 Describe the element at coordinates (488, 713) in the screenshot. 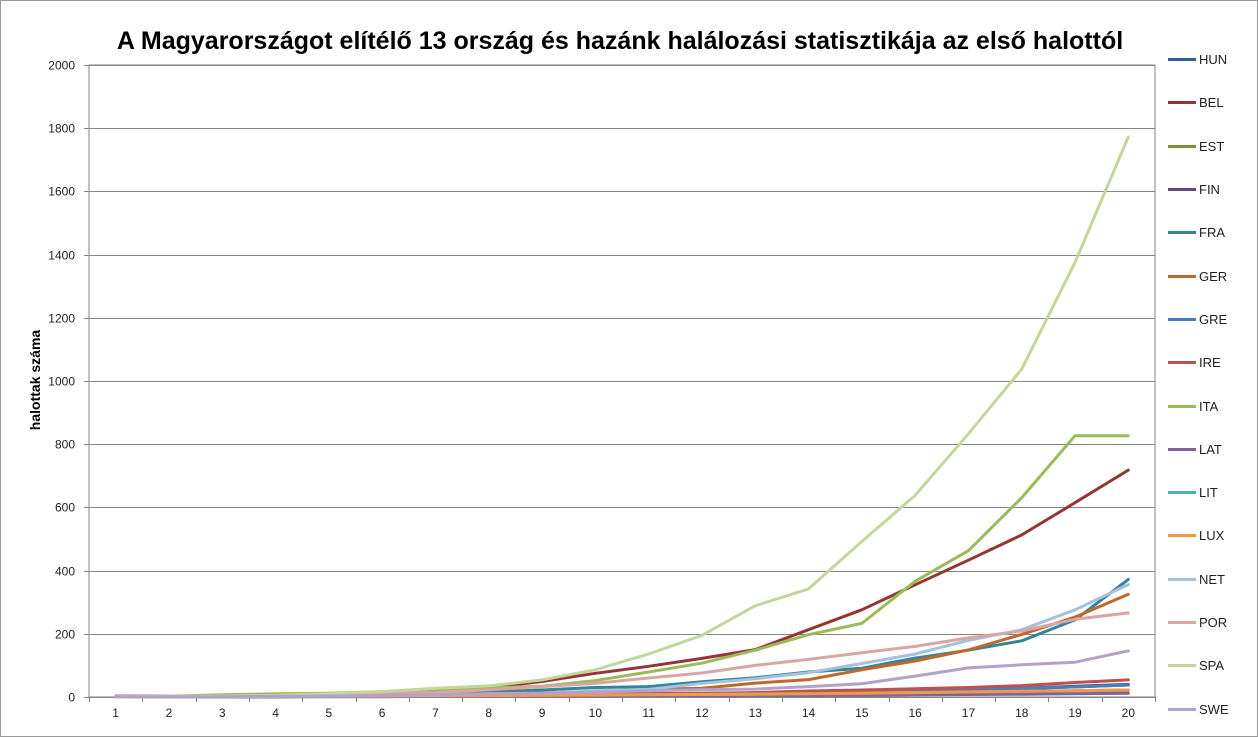

I see `x-tick-label: 8` at that location.